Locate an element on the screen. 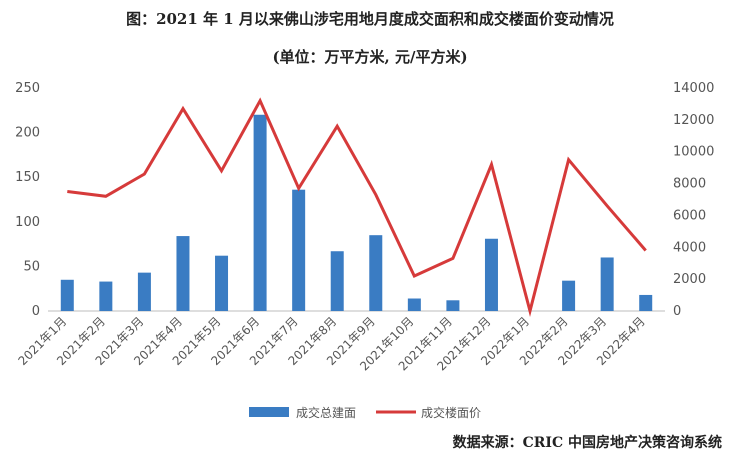 Image resolution: width=740 pixels, height=466 pixels. left-axis-tick-label: 200 is located at coordinates (27, 133).